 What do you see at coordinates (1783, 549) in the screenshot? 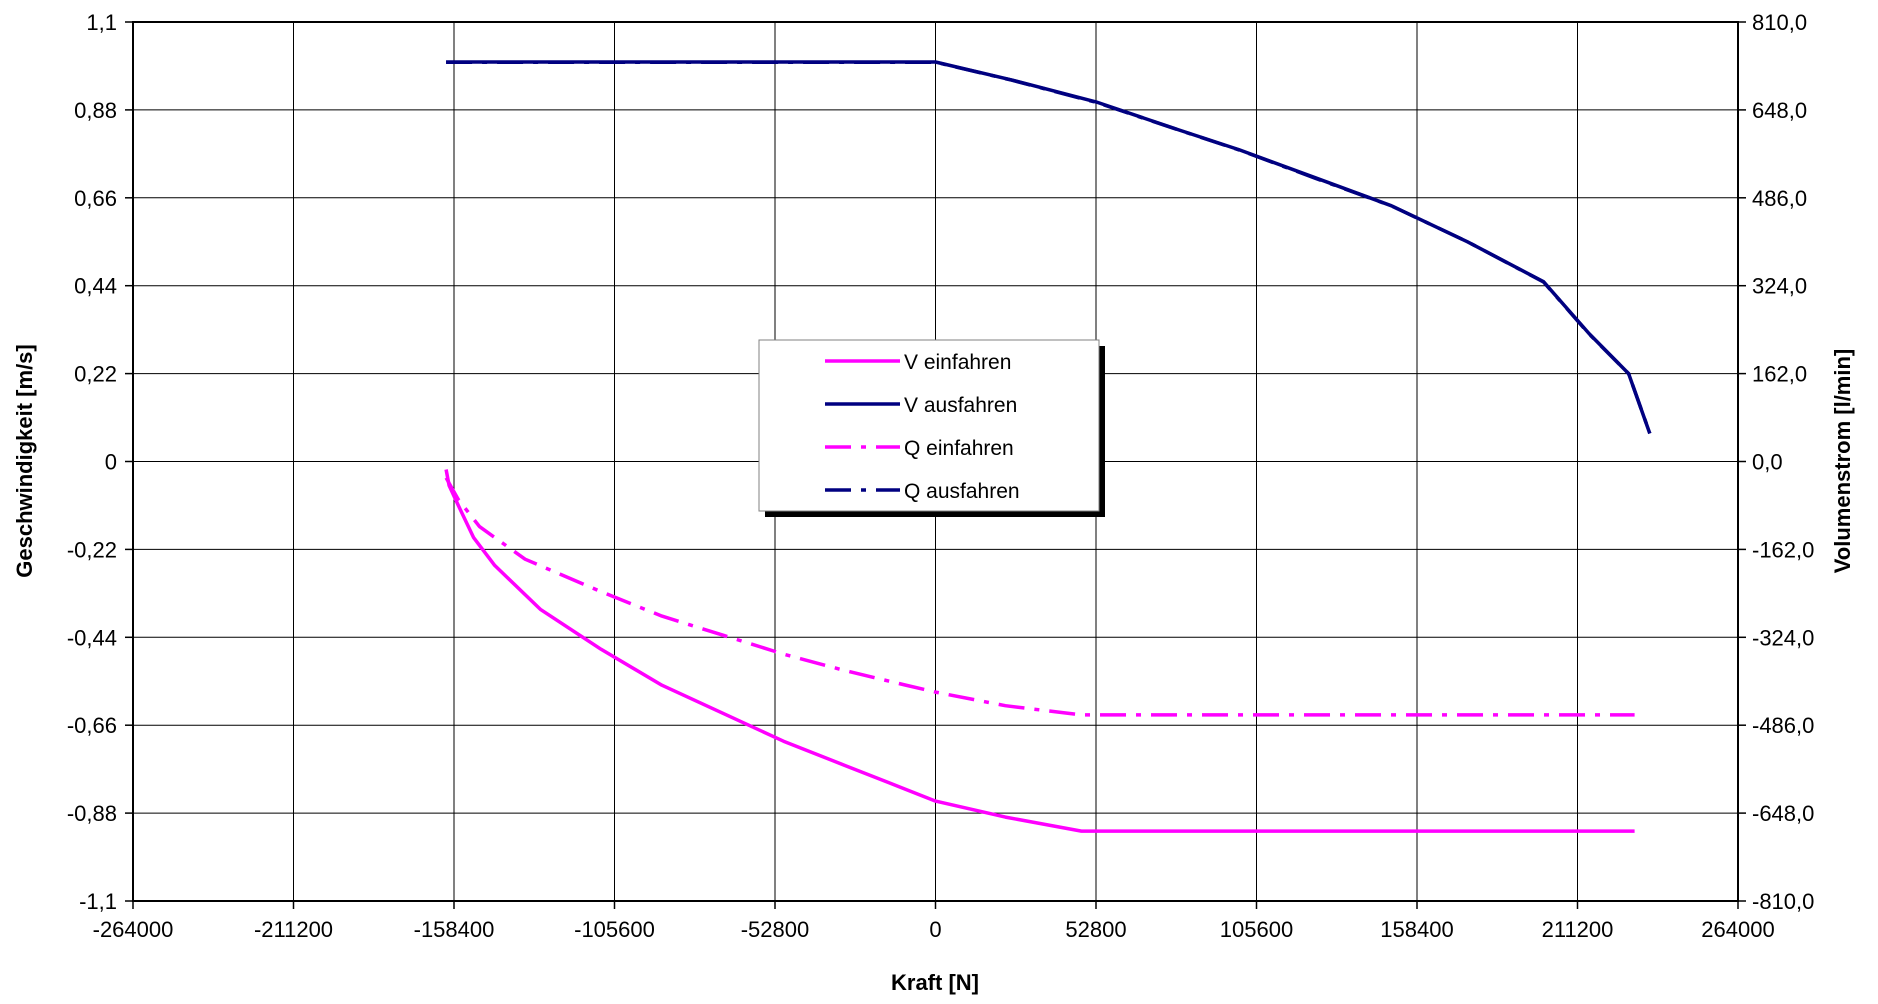
I see `y2-tick-label: -162,0` at bounding box center [1783, 549].